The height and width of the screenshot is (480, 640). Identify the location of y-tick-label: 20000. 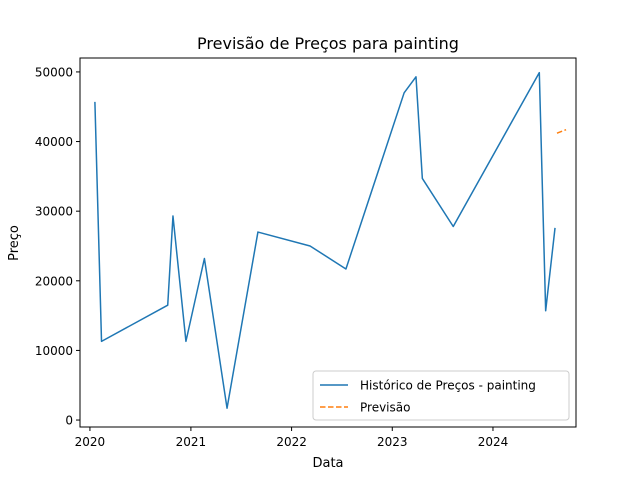
(54, 281).